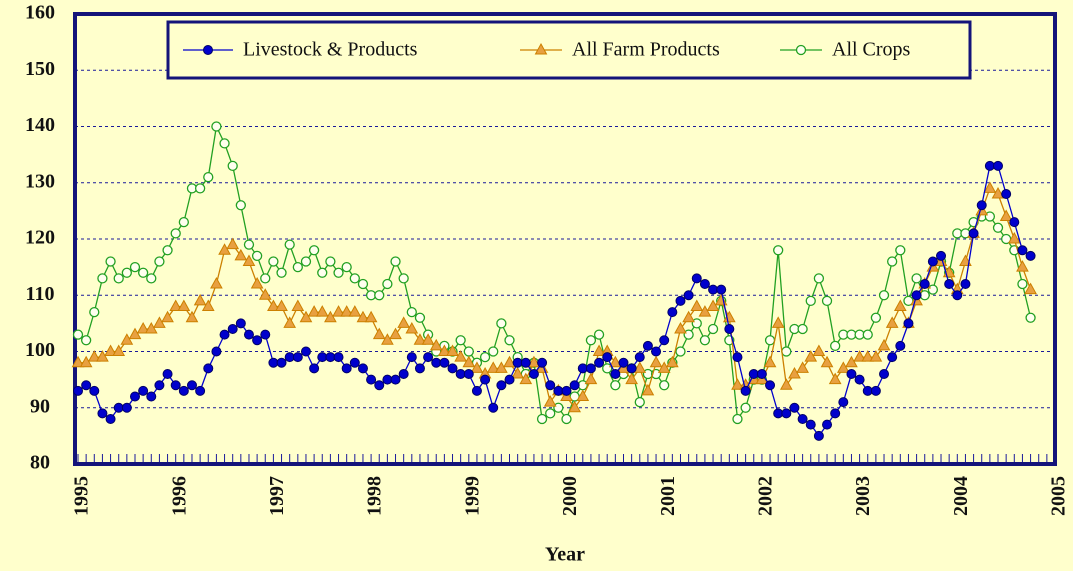 The width and height of the screenshot is (1073, 571). What do you see at coordinates (961, 496) in the screenshot?
I see `x-tick-label: 2004` at bounding box center [961, 496].